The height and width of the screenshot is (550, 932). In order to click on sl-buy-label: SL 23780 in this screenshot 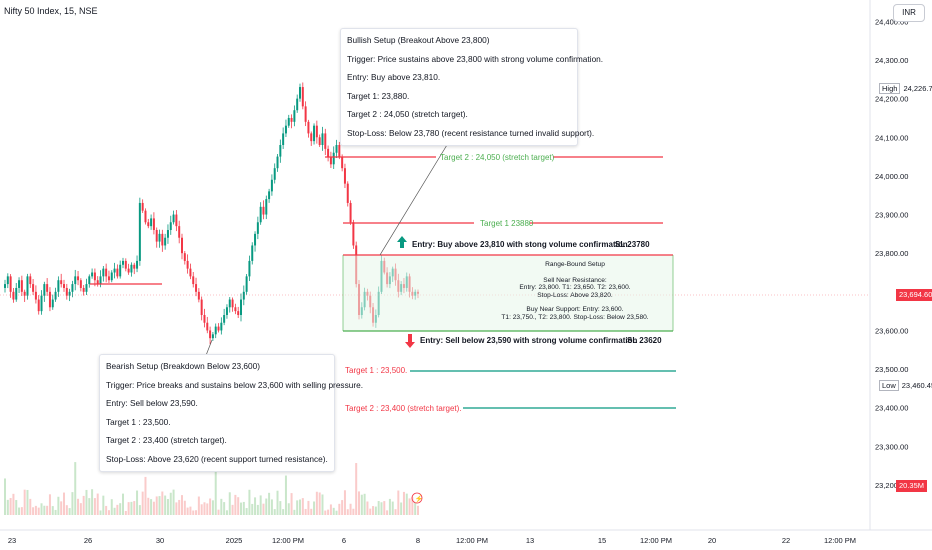, I will do `click(632, 244)`.